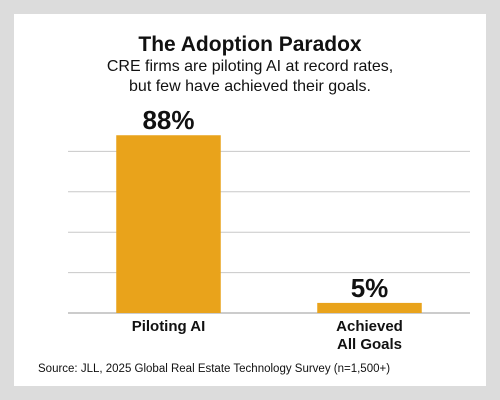  I want to click on x-tick-label: Achieved All Goals, so click(369, 335).